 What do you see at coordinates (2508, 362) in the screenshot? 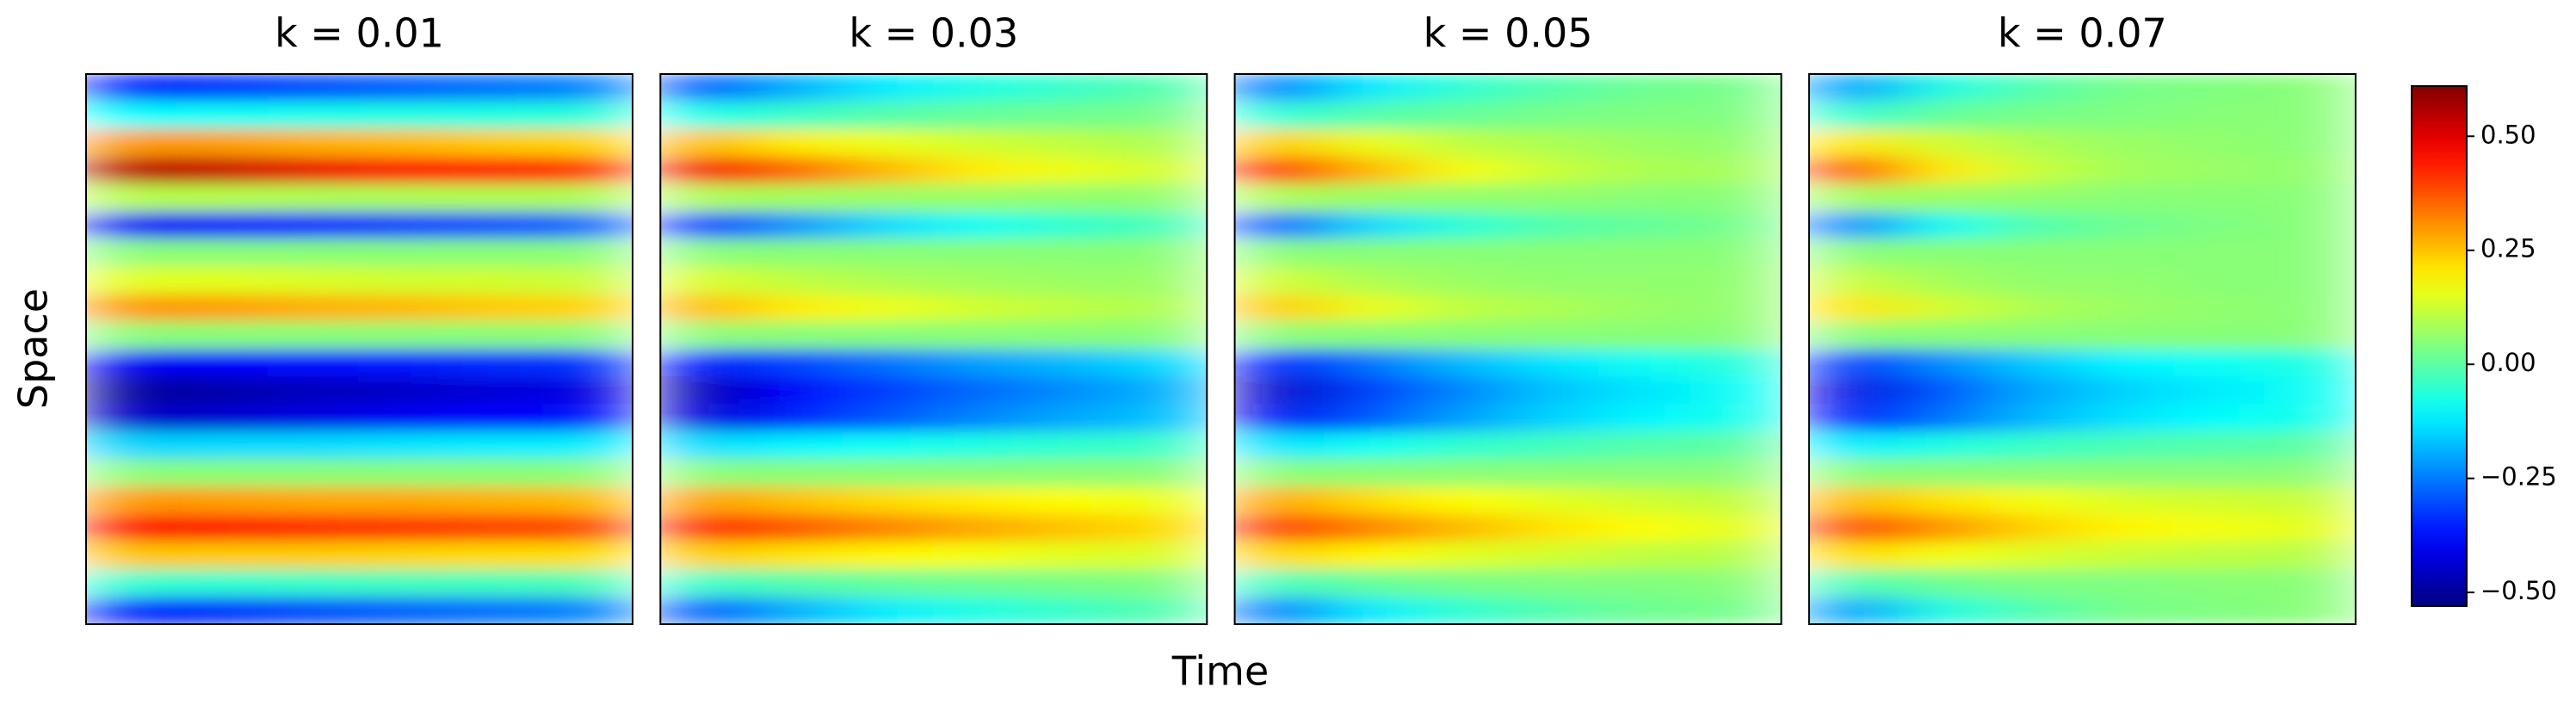
I see `colorbar-tick-label: 0.00` at bounding box center [2508, 362].